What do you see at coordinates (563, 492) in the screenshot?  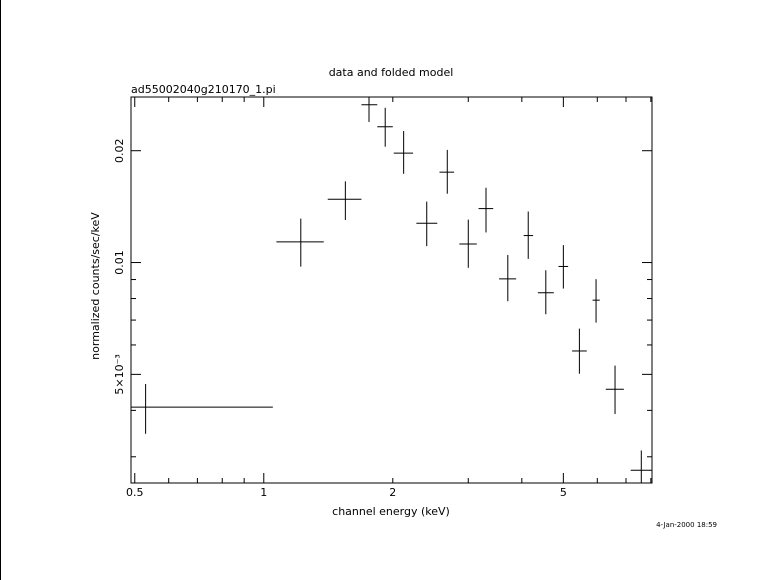 I see `x-tick-label: 5` at bounding box center [563, 492].